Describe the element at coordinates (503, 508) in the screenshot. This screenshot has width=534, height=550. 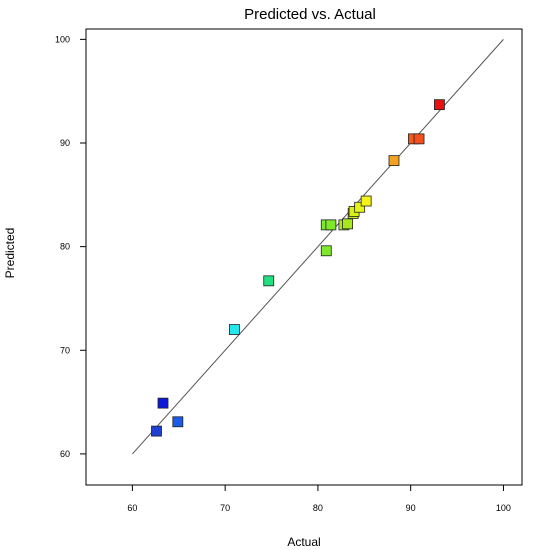
I see `x-tick-label: 100` at that location.